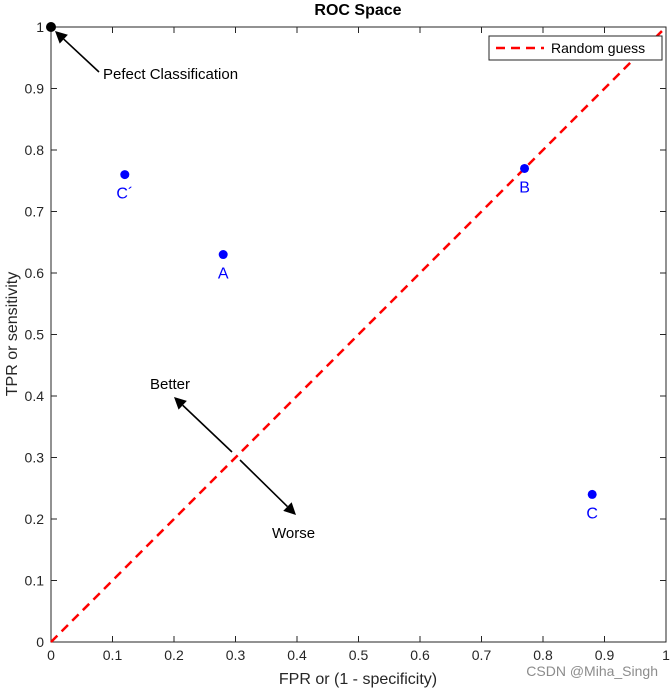 The width and height of the screenshot is (670, 690). I want to click on perfect-arrow, so click(77, 52).